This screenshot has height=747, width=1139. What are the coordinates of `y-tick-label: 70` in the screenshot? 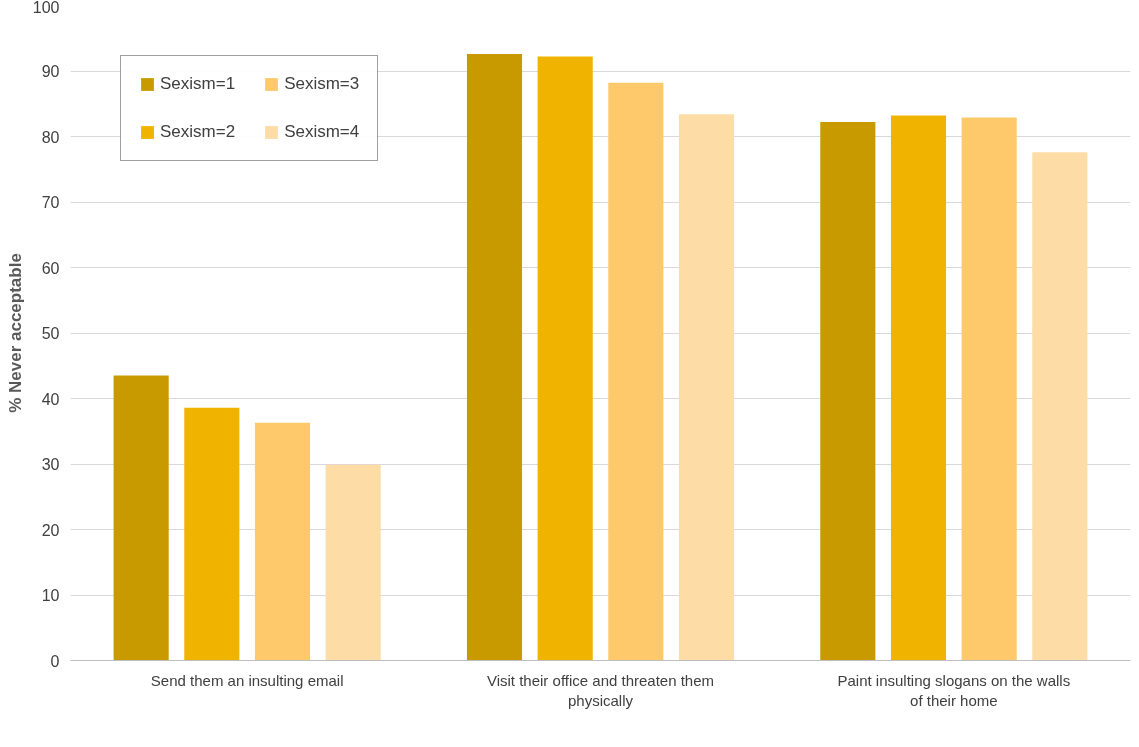 It's located at (50, 202).